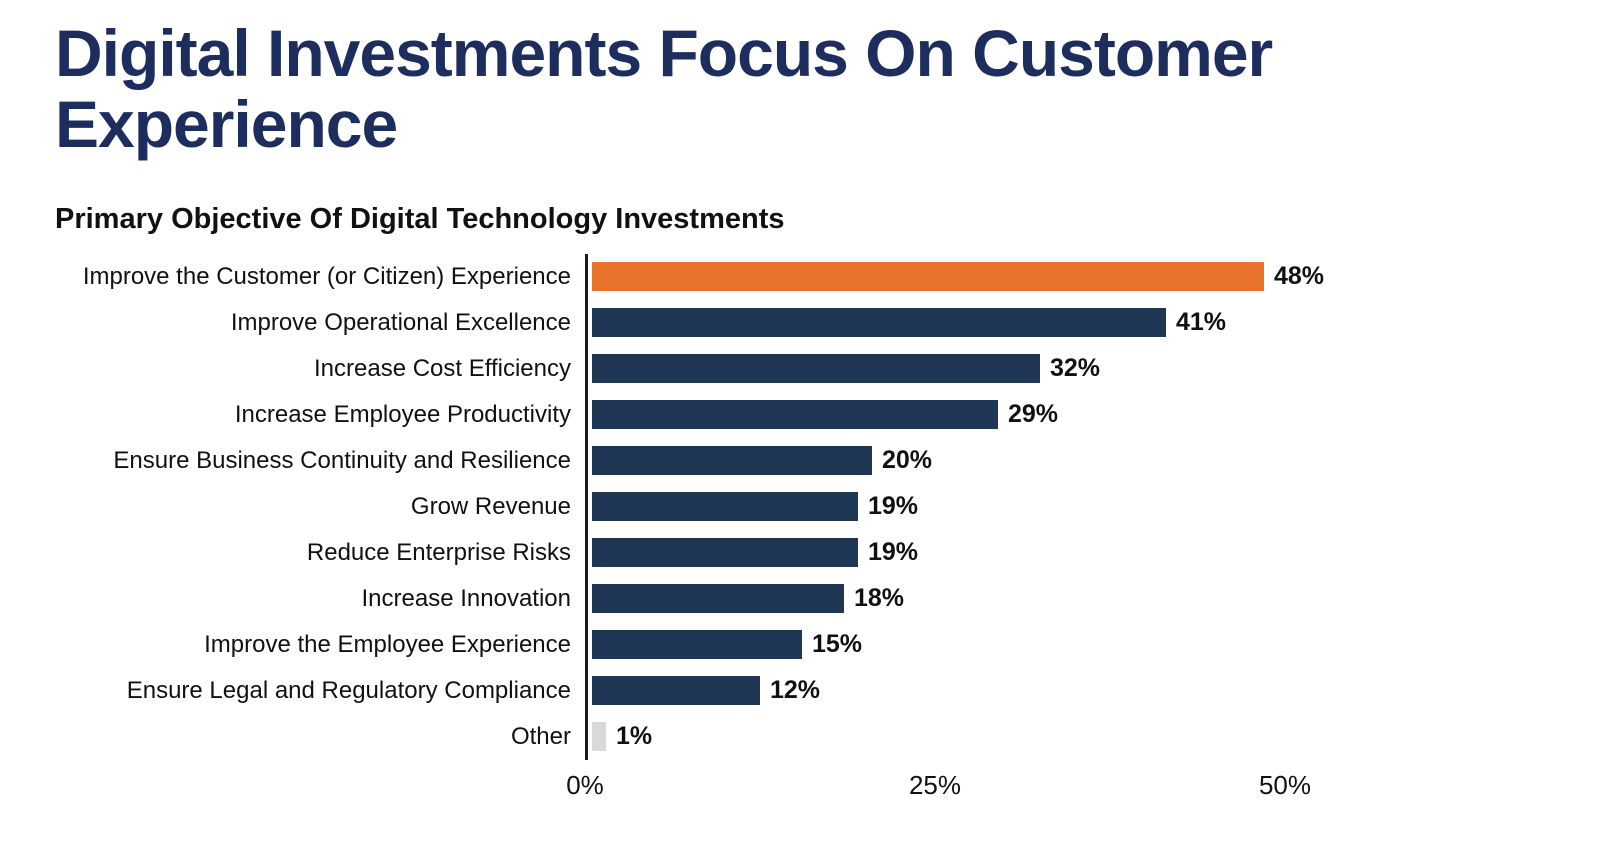 Image resolution: width=1600 pixels, height=850 pixels. Describe the element at coordinates (442, 368) in the screenshot. I see `bar-label: Increase Cost Efficiency` at that location.